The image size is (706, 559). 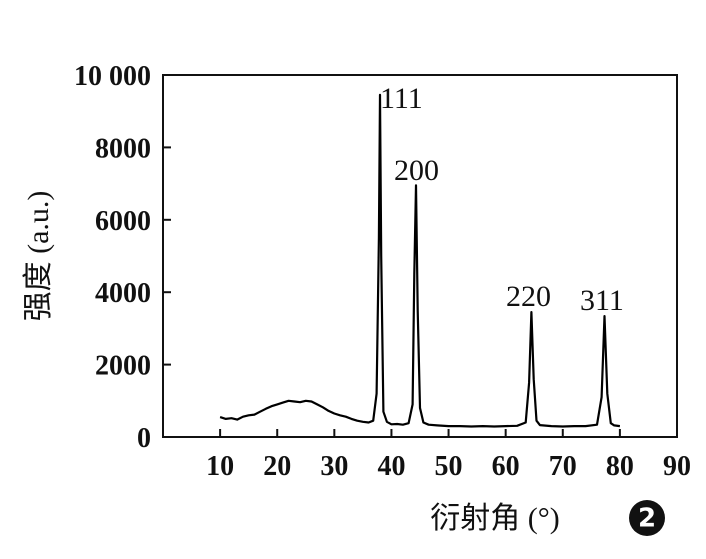 I want to click on x-axis-label: 衍射角 (°), so click(x=494, y=518).